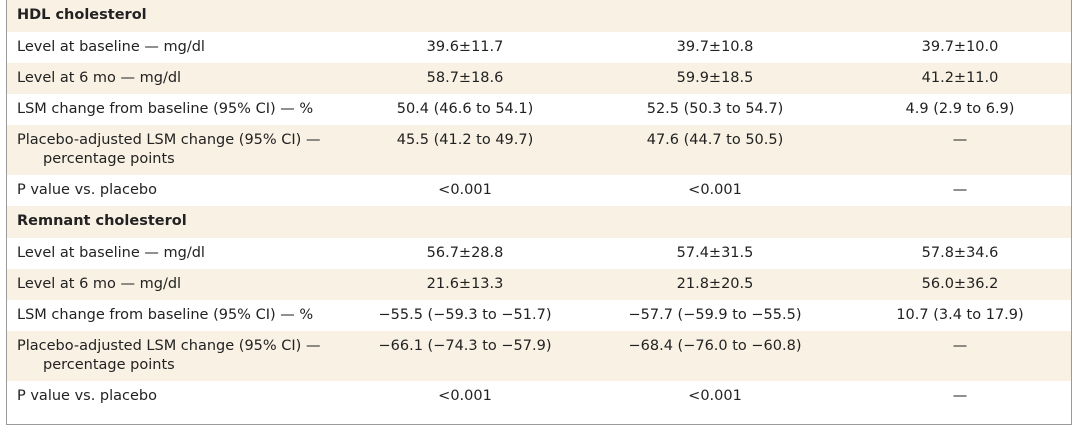 The image size is (1080, 432). I want to click on cell-value: 56.0±36.2, so click(960, 284).